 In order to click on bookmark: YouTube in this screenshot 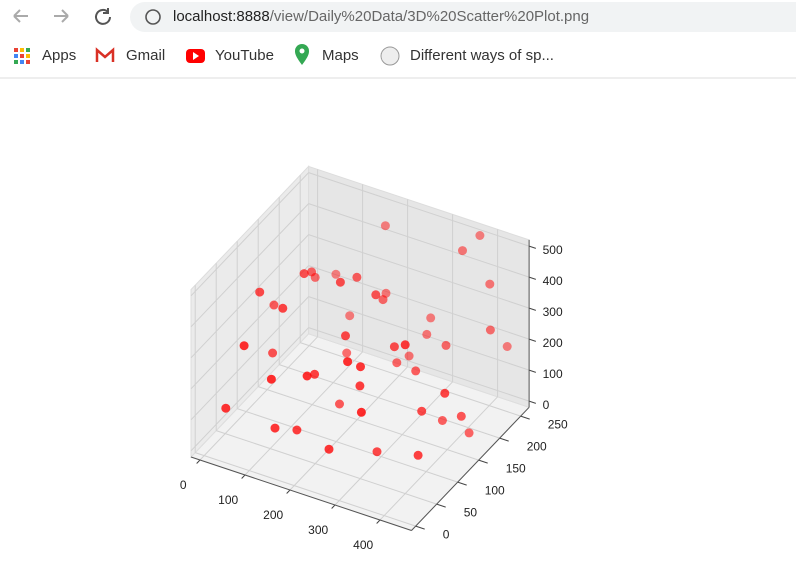, I will do `click(244, 55)`.